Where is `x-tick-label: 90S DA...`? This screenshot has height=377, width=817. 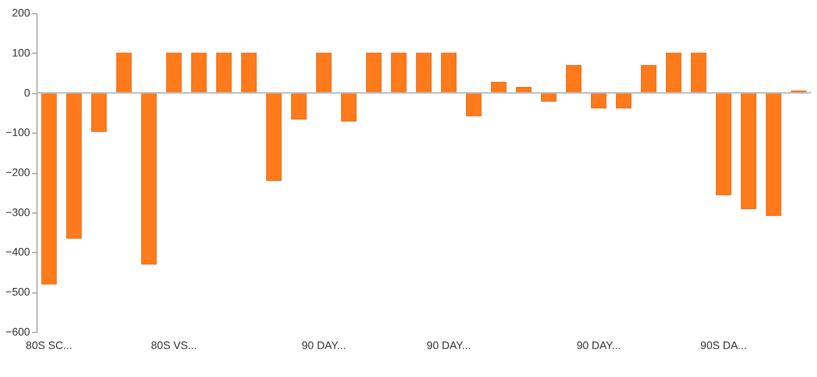
x-tick-label: 90S DA... is located at coordinates (723, 346).